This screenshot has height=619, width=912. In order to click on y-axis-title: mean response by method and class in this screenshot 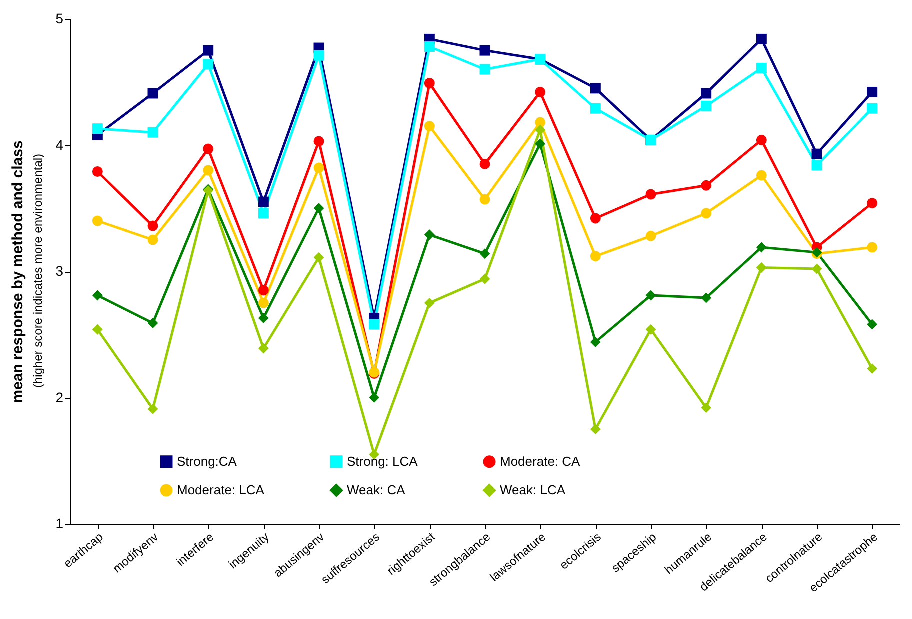, I will do `click(18, 272)`.